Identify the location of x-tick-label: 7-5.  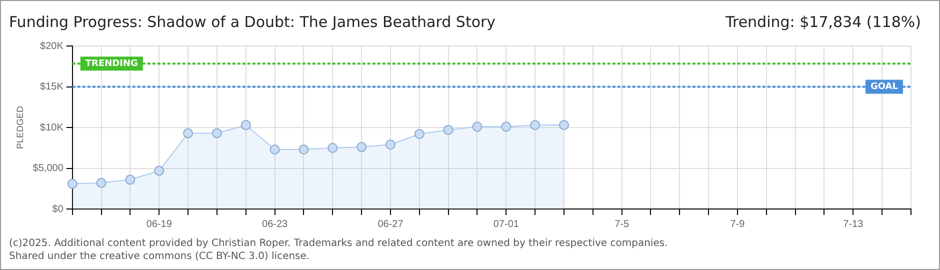
(622, 224).